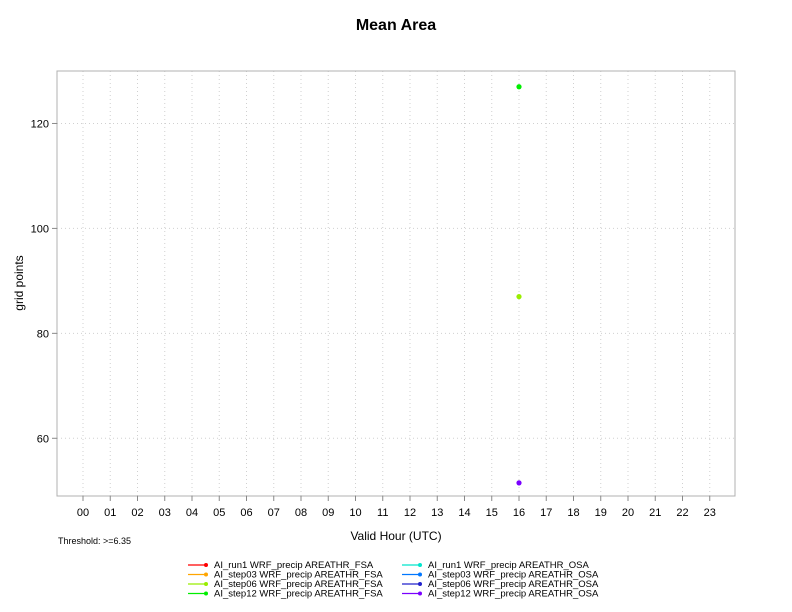 This screenshot has width=792, height=612. What do you see at coordinates (298, 575) in the screenshot?
I see `legend-entry: AI_step03 WRF_precip AREATHR_FSA` at bounding box center [298, 575].